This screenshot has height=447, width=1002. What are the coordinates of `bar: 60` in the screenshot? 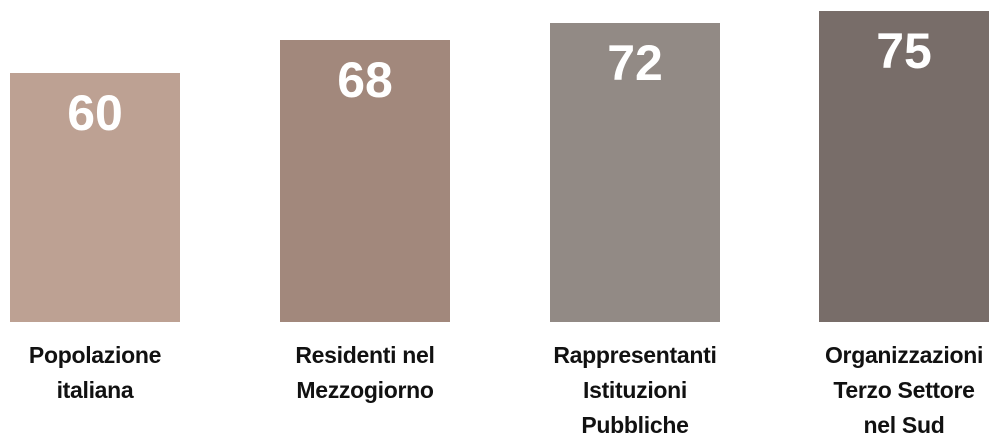 It's located at (95, 197).